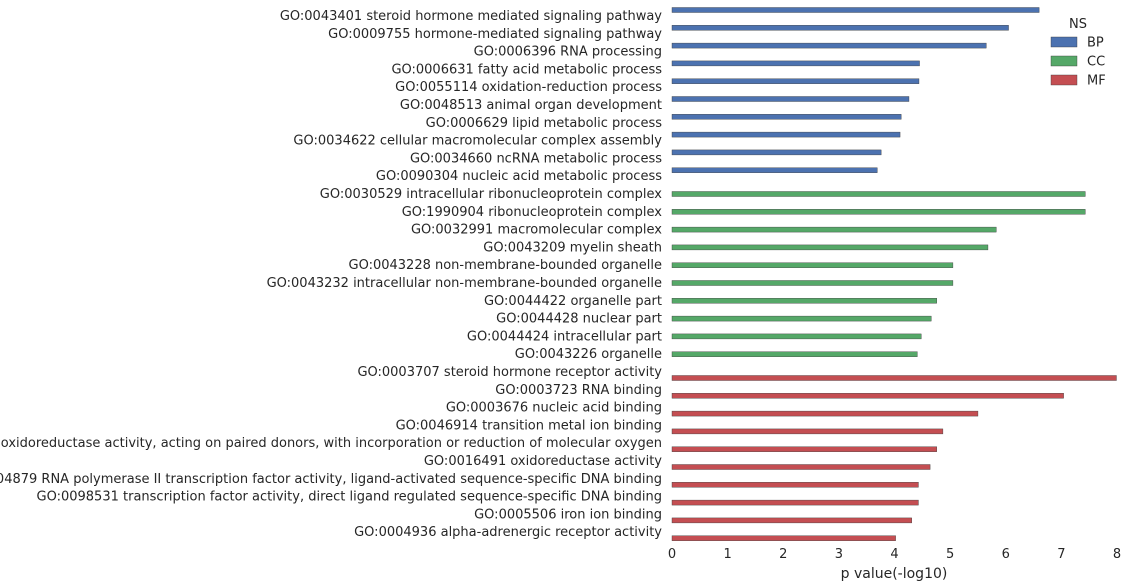 The width and height of the screenshot is (1128, 587). What do you see at coordinates (1061, 554) in the screenshot?
I see `x-tick-label: 7` at bounding box center [1061, 554].